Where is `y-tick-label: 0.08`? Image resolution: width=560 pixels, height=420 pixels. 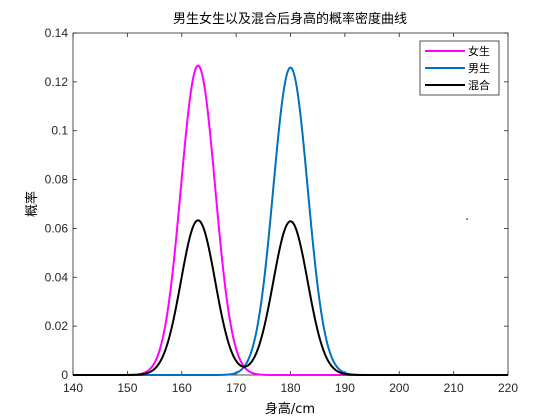
y-tick-label: 0.08 is located at coordinates (57, 180).